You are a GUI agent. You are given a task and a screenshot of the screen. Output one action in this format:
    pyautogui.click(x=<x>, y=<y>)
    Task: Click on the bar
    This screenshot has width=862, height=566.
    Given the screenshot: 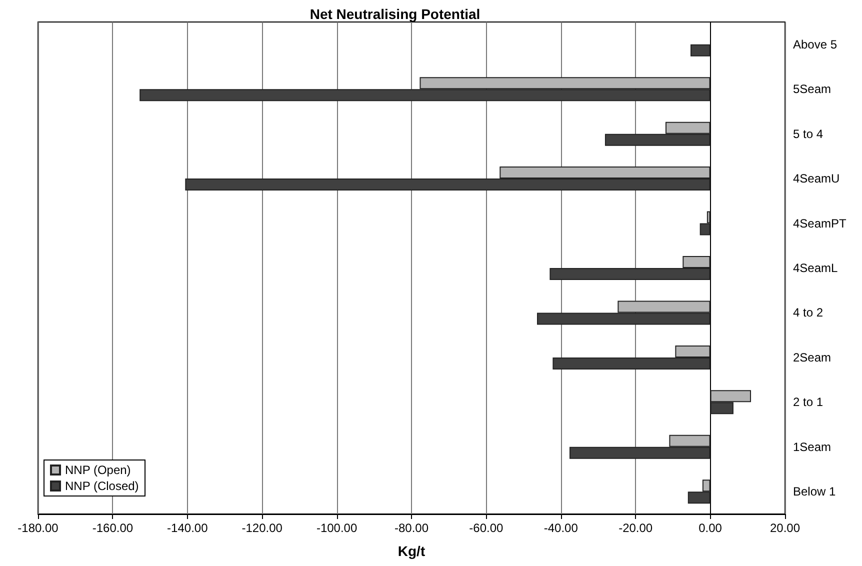 What is the action you would take?
    pyautogui.click(x=700, y=50)
    